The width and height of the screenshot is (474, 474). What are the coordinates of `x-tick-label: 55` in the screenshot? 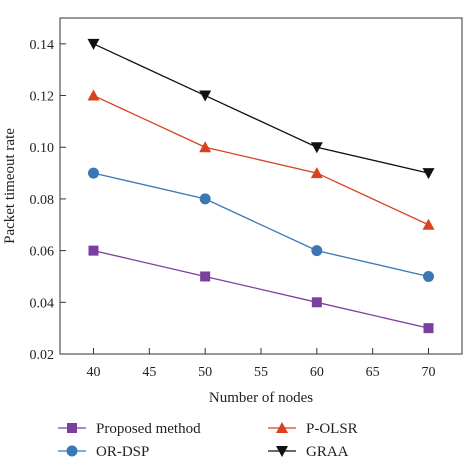 It's located at (261, 372).